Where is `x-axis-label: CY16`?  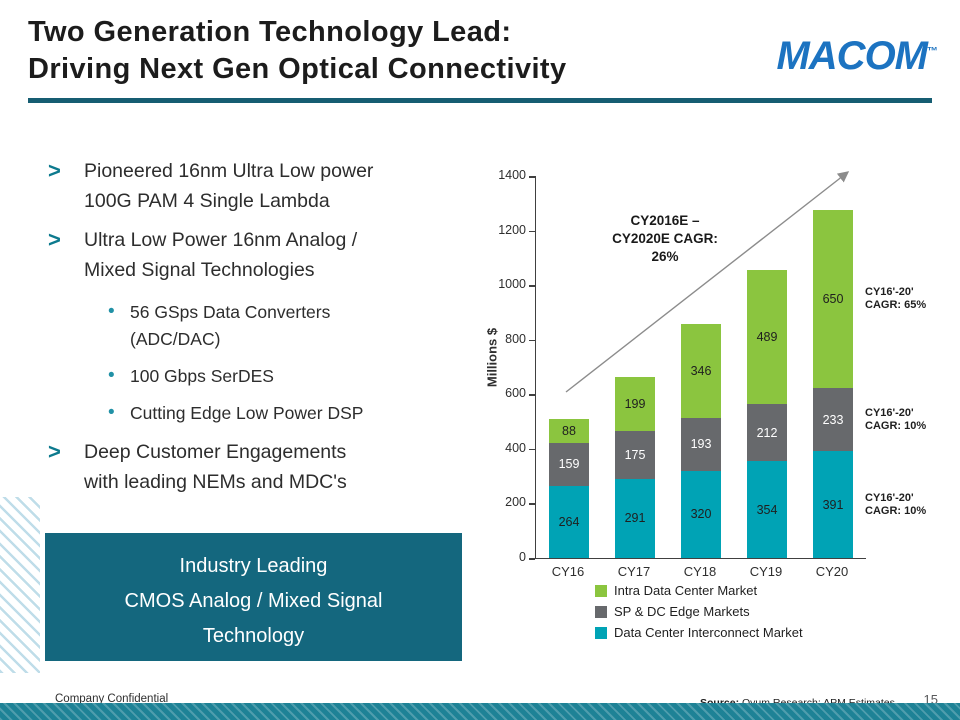
x-axis-label: CY16 is located at coordinates (568, 571).